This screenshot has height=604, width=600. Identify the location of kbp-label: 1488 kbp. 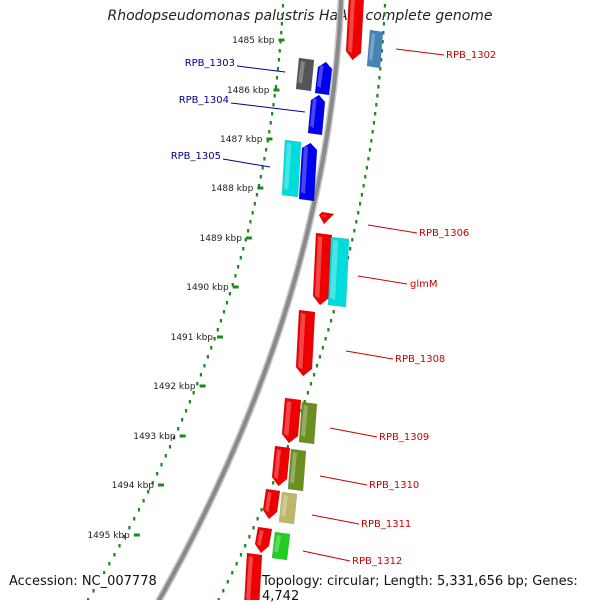
(232, 189).